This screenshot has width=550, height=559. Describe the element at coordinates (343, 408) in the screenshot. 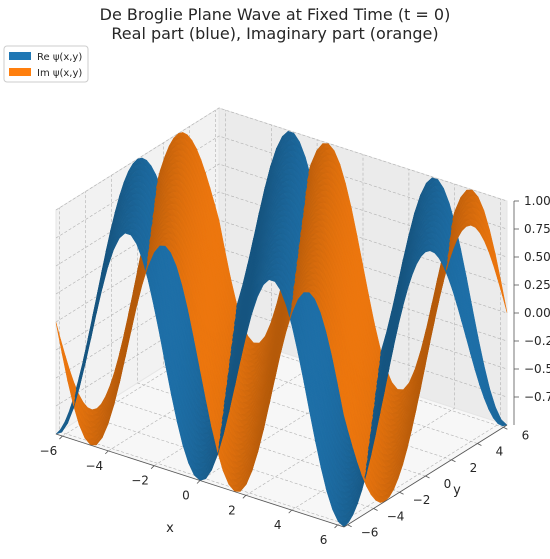

I see `imag-surface-cell` at that location.